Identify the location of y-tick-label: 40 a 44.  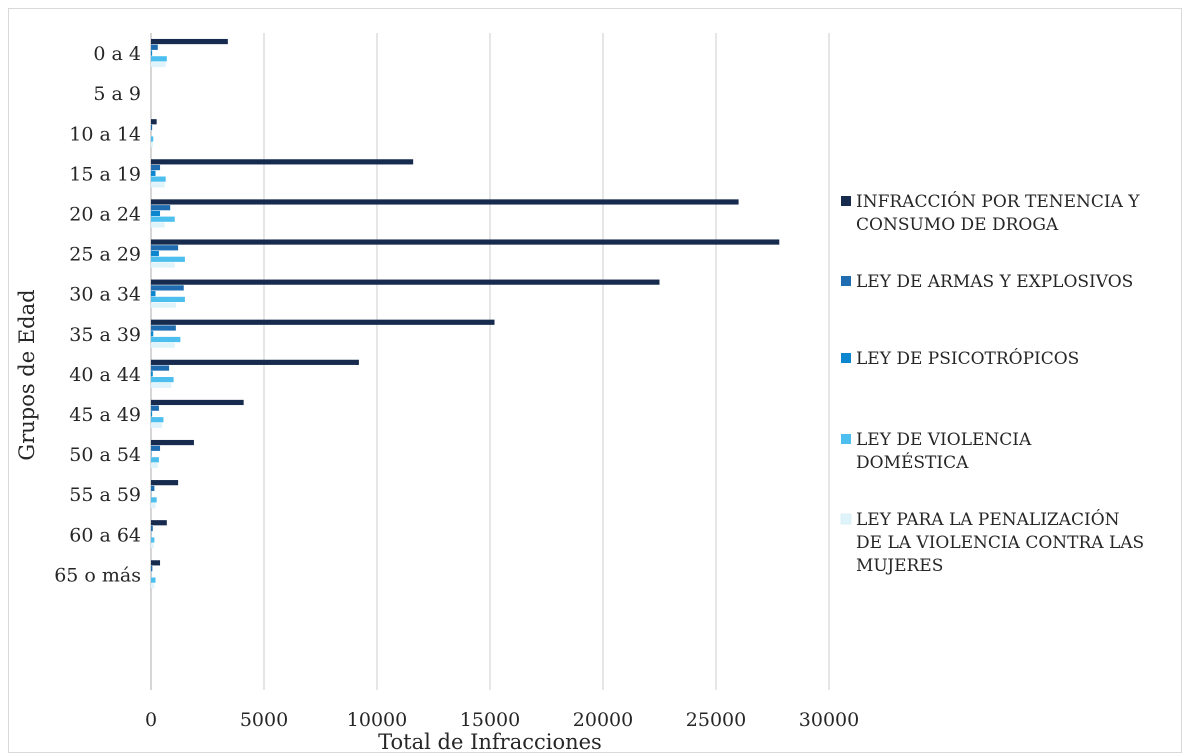
(105, 375).